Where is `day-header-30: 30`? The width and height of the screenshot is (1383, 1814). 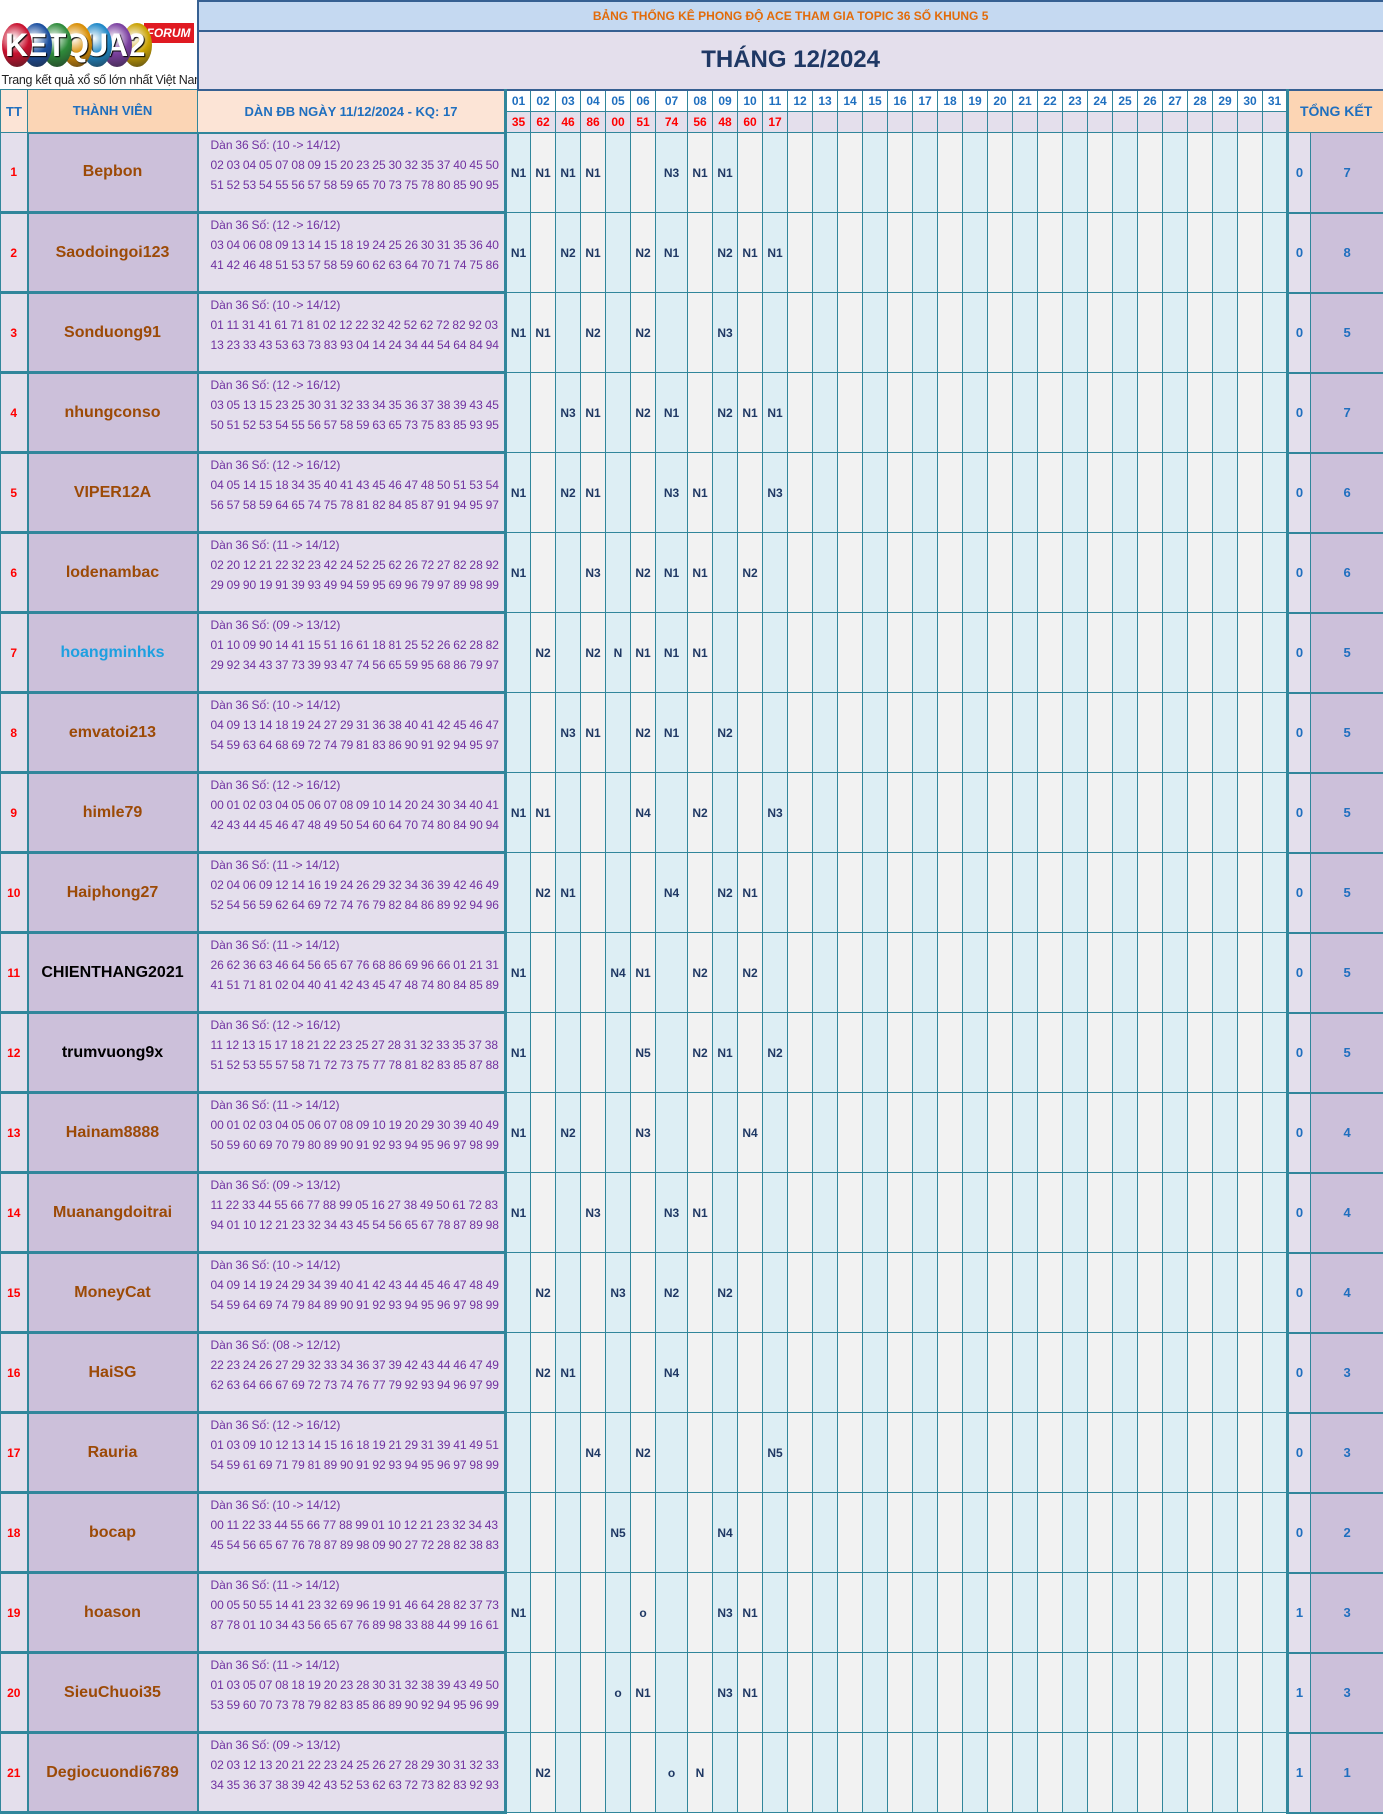 day-header-30: 30 is located at coordinates (1250, 101).